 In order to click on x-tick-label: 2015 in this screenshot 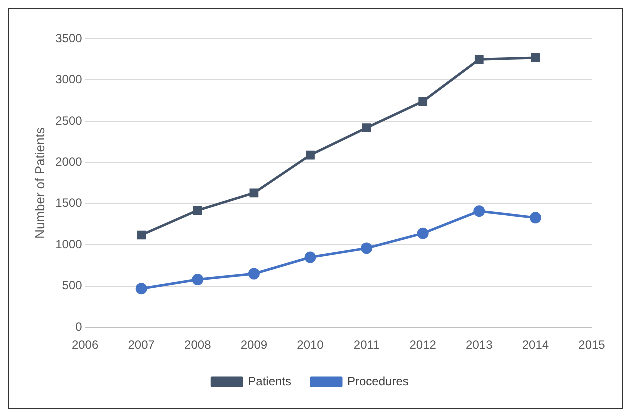, I will do `click(592, 345)`.